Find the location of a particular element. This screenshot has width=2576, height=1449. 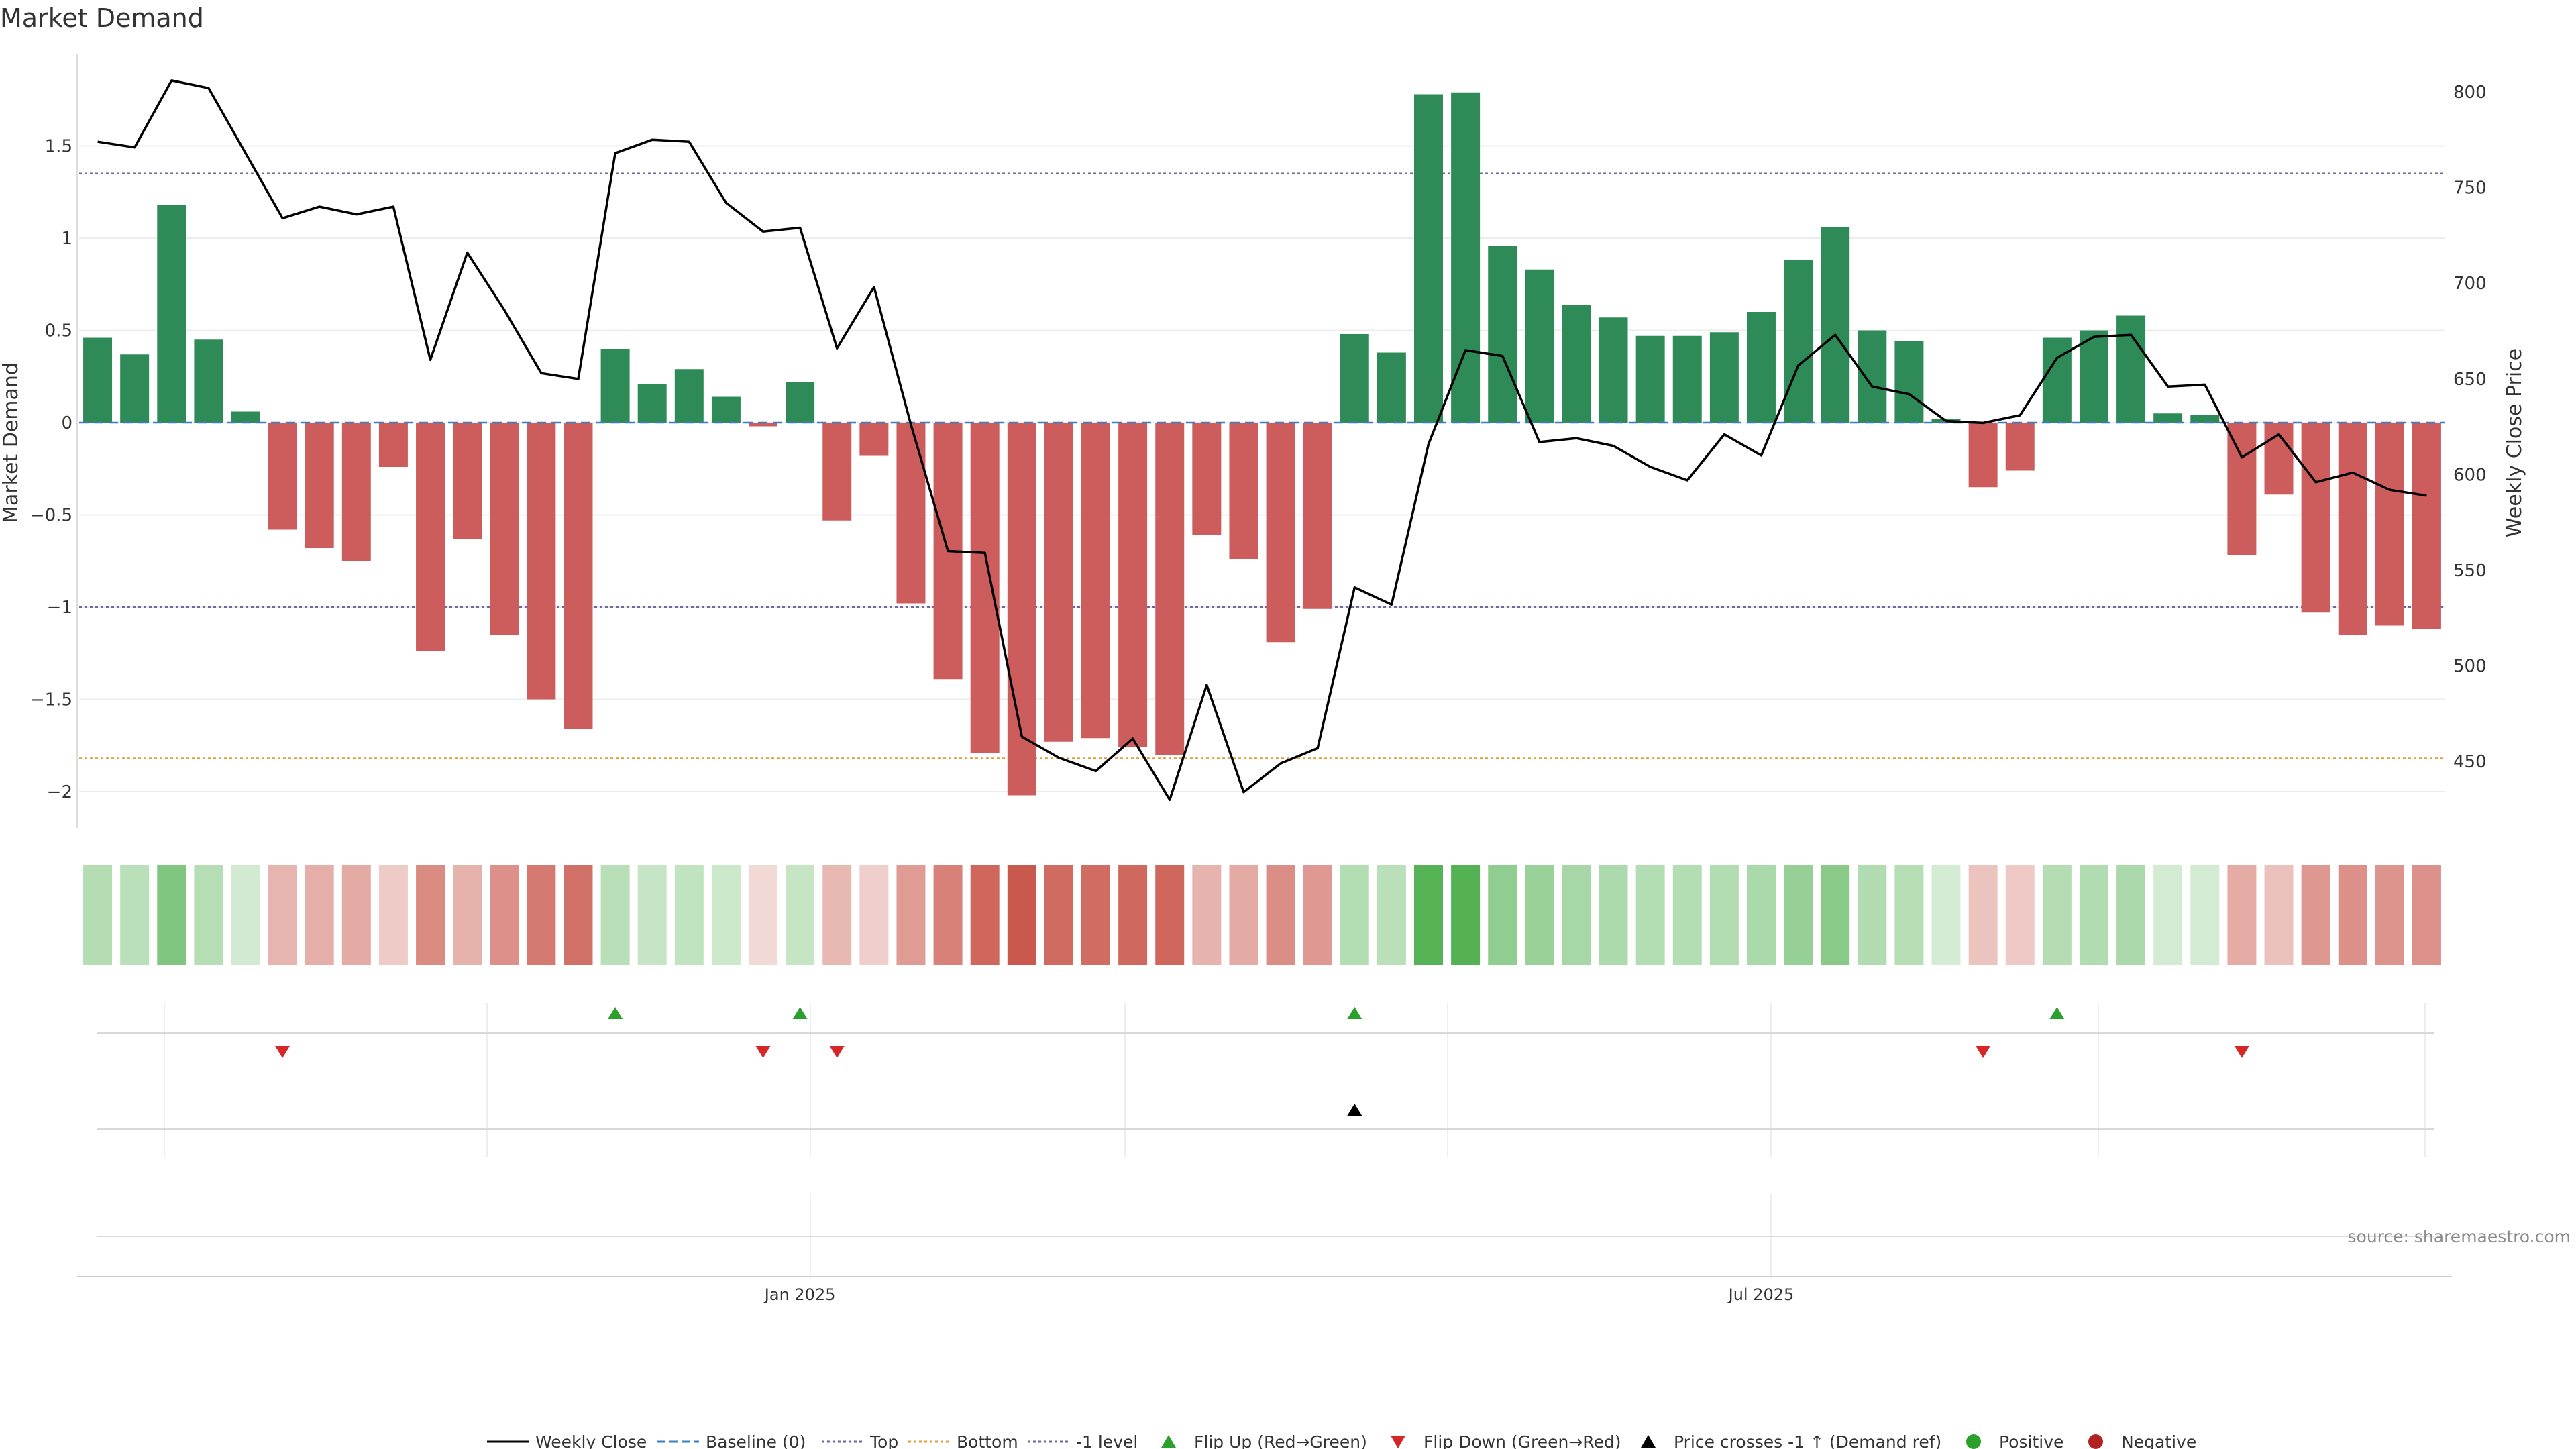

y-tick-label: −2 is located at coordinates (59, 792).